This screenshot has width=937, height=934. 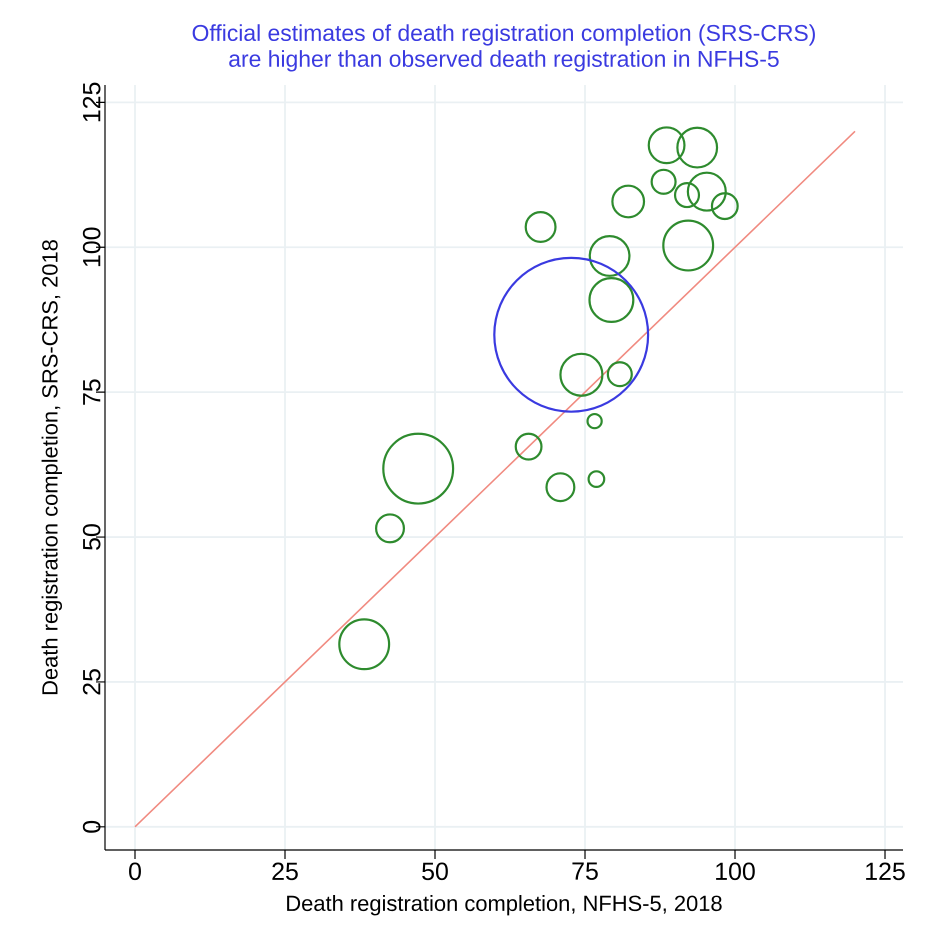 What do you see at coordinates (435, 871) in the screenshot?
I see `x-tick-label: 50` at bounding box center [435, 871].